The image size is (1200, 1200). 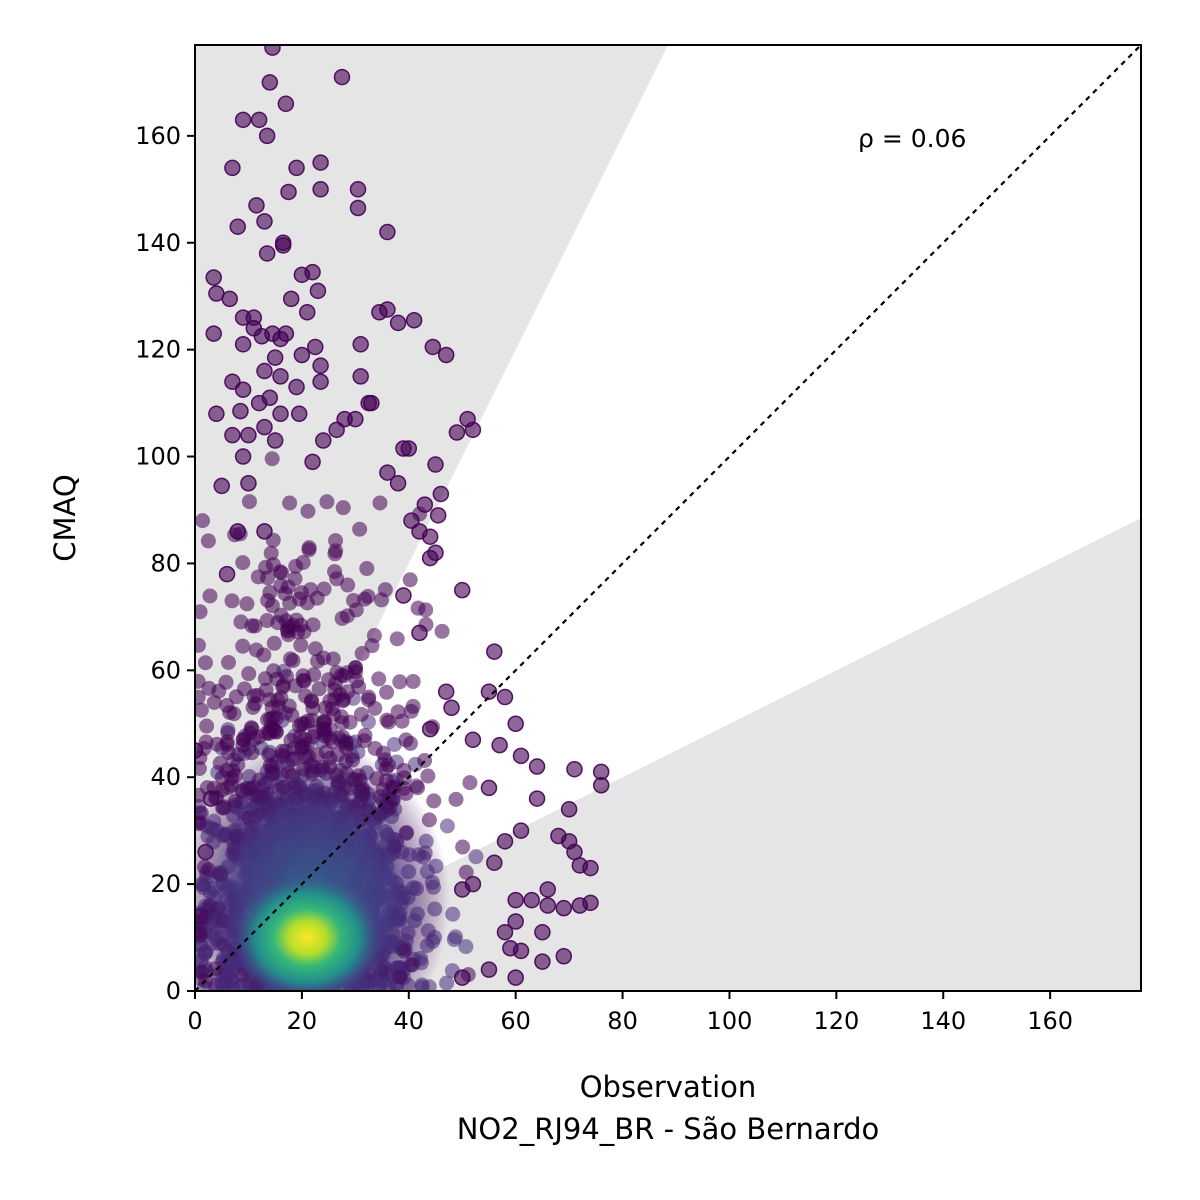 What do you see at coordinates (165, 670) in the screenshot?
I see `y-tick-label: 60` at bounding box center [165, 670].